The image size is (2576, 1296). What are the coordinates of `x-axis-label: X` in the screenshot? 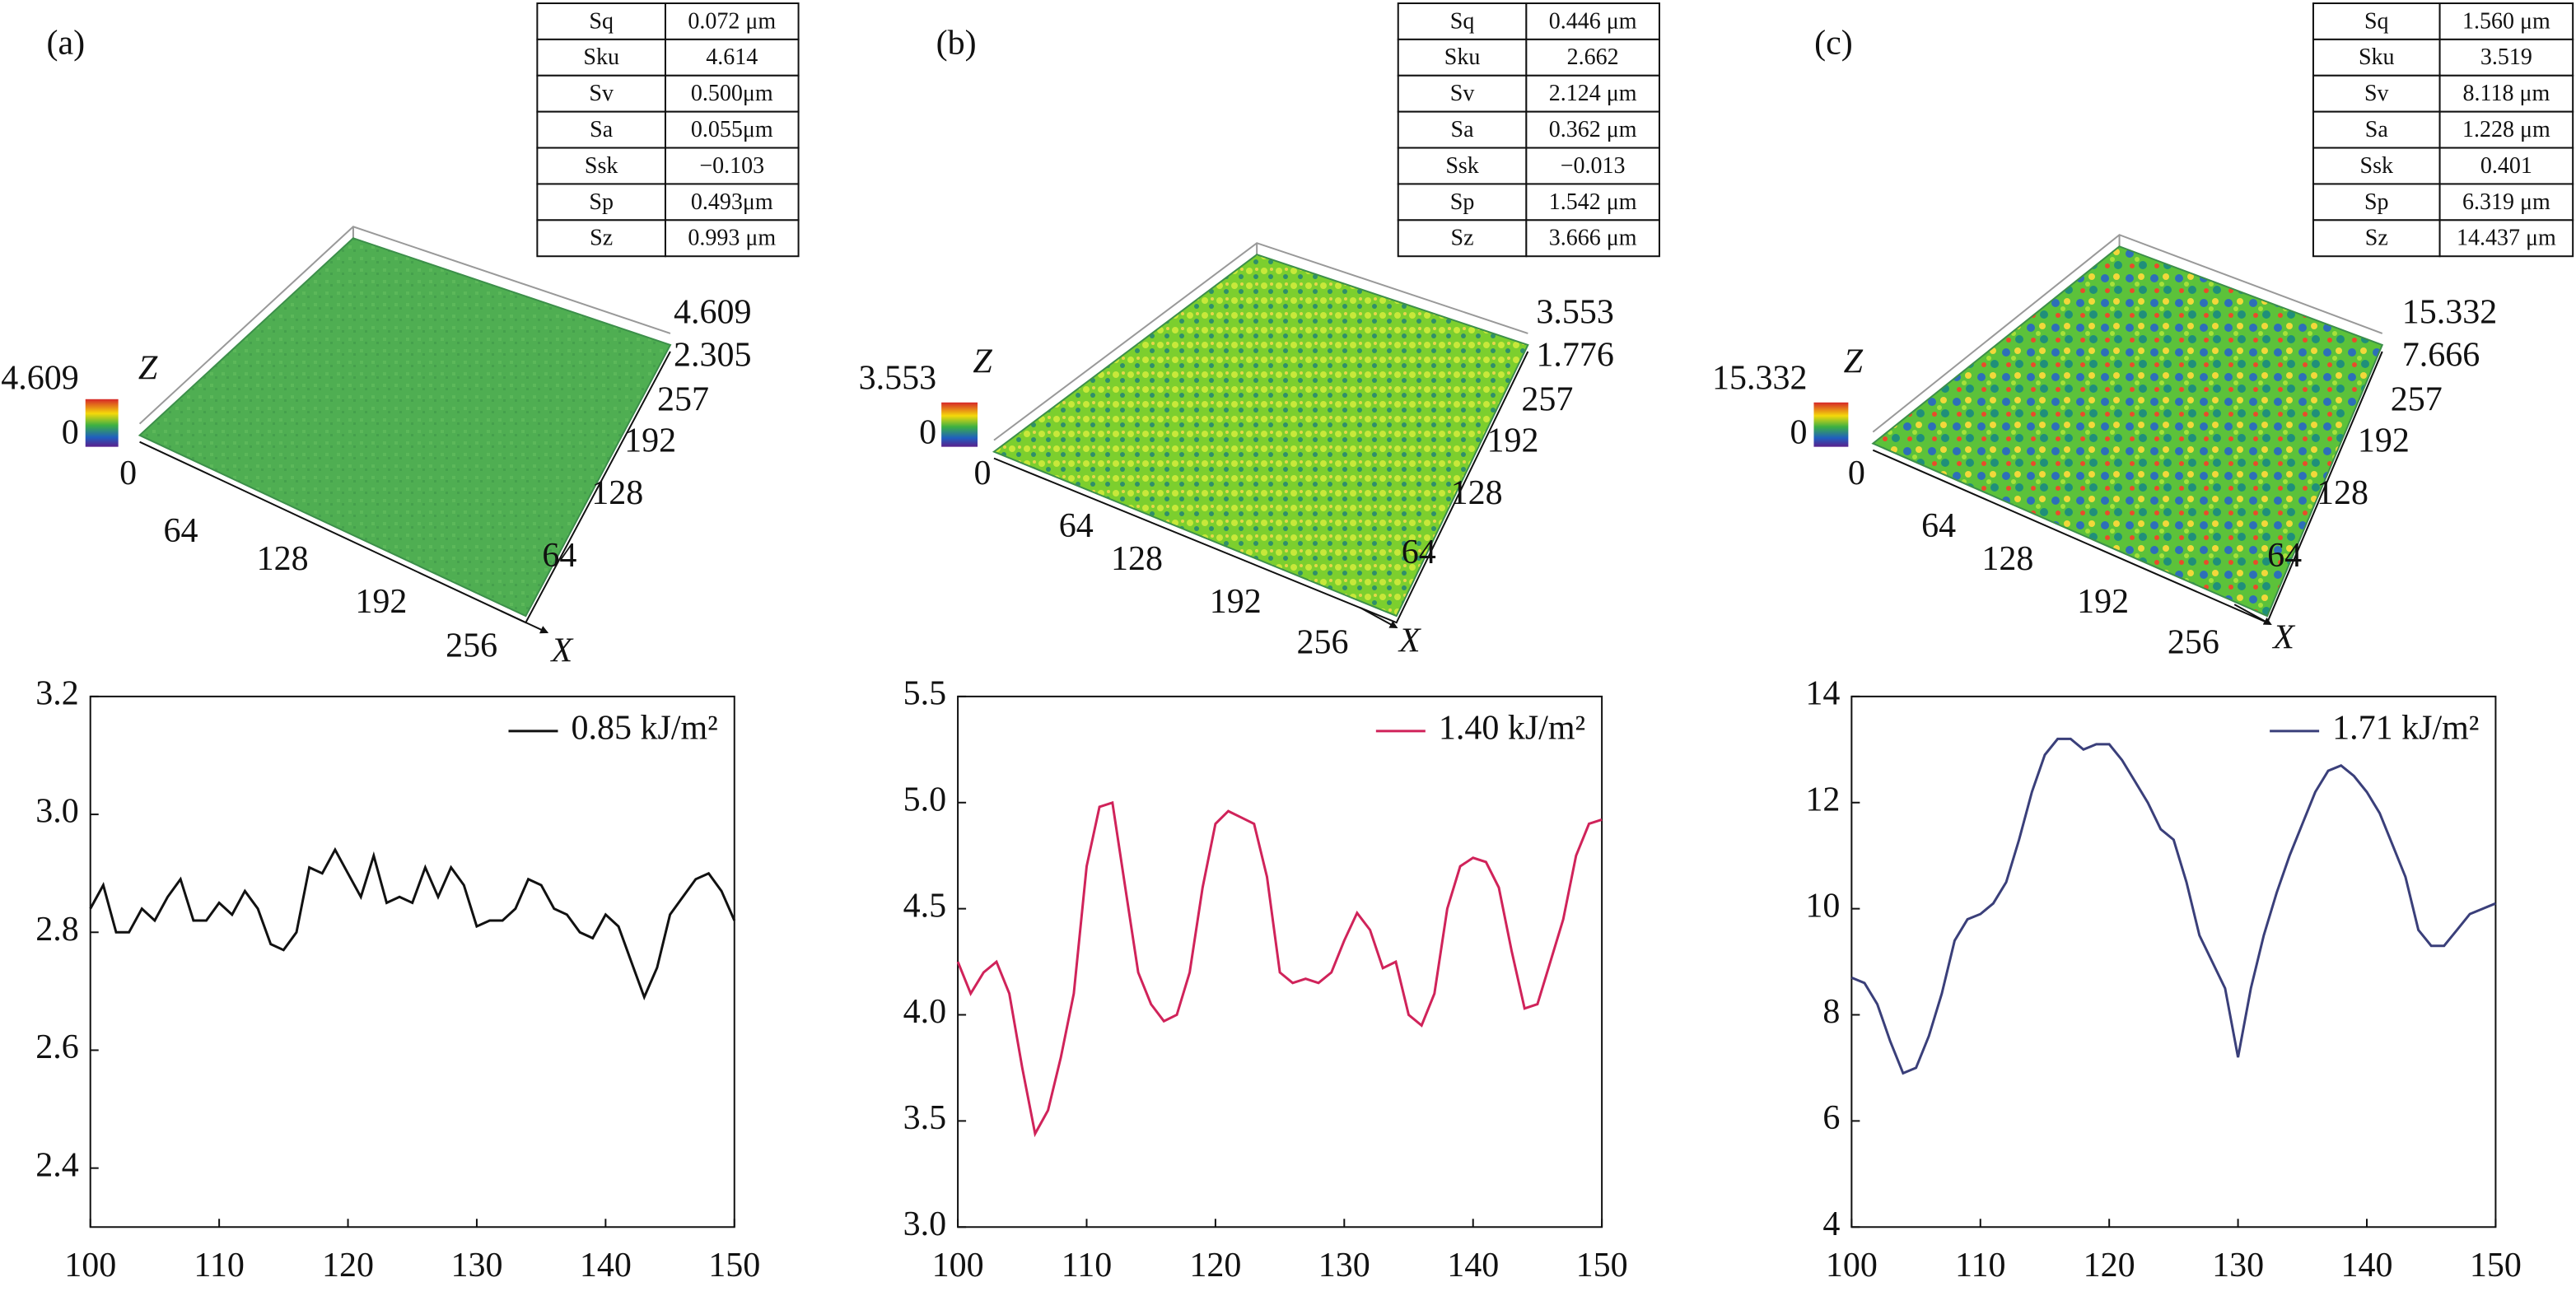 It's located at (561, 651).